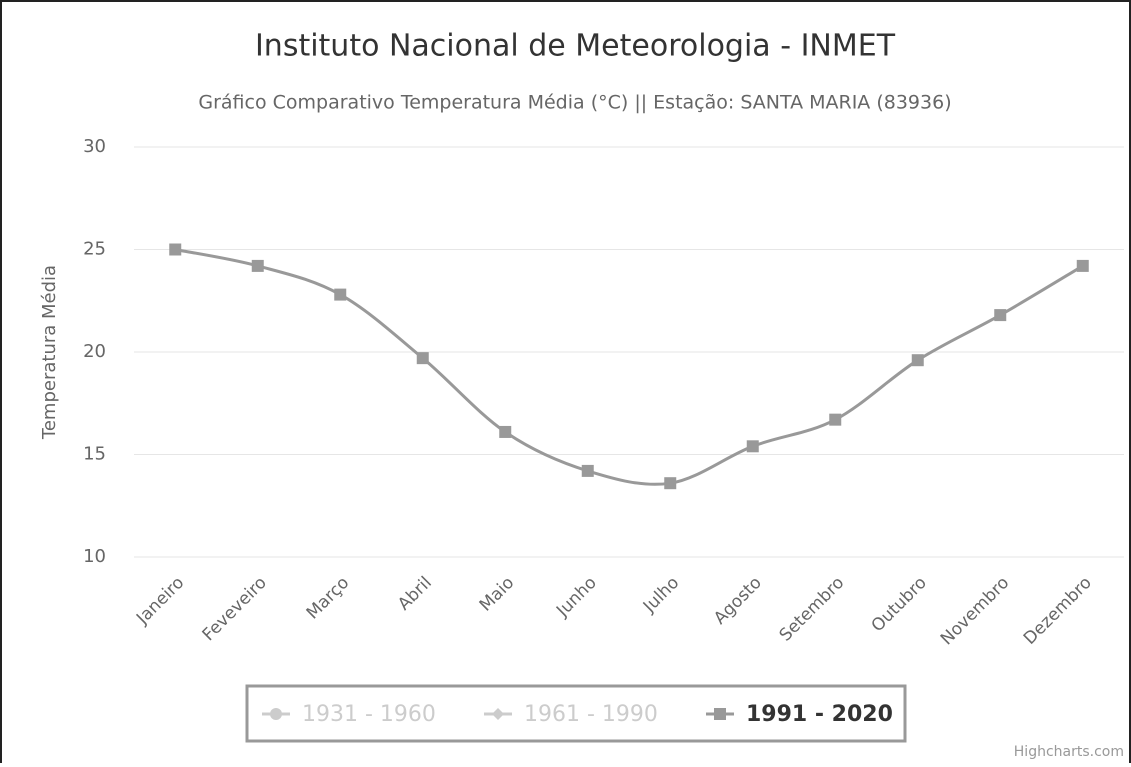  Describe the element at coordinates (94, 454) in the screenshot. I see `y-tick-label: 15` at that location.